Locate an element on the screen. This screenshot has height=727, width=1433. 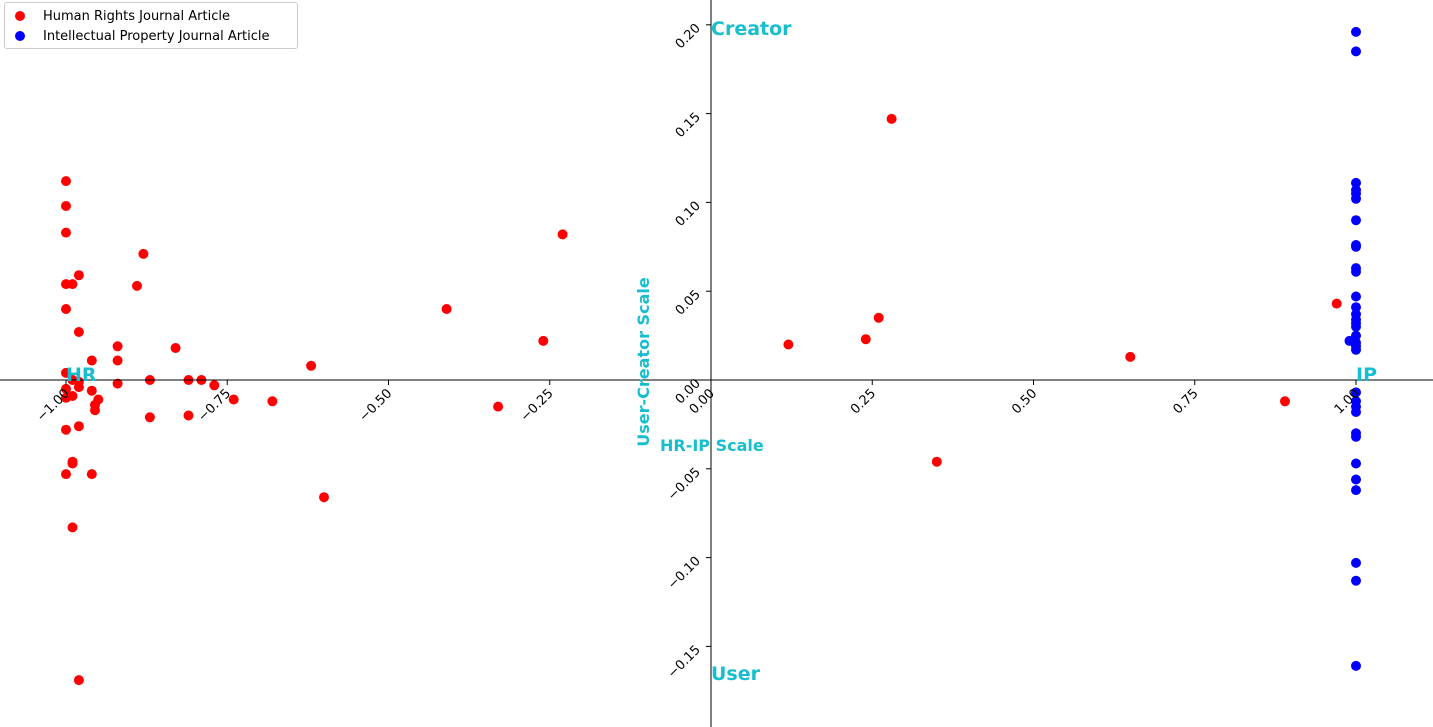
x-axis-label: HR-IP Scale is located at coordinates (712, 445).